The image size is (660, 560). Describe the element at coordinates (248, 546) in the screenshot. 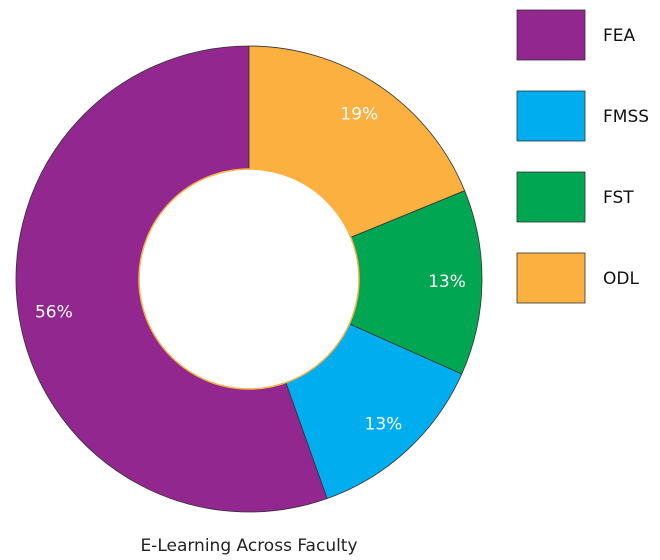

I see `chart-title: E-Learning Across Faculty` at that location.